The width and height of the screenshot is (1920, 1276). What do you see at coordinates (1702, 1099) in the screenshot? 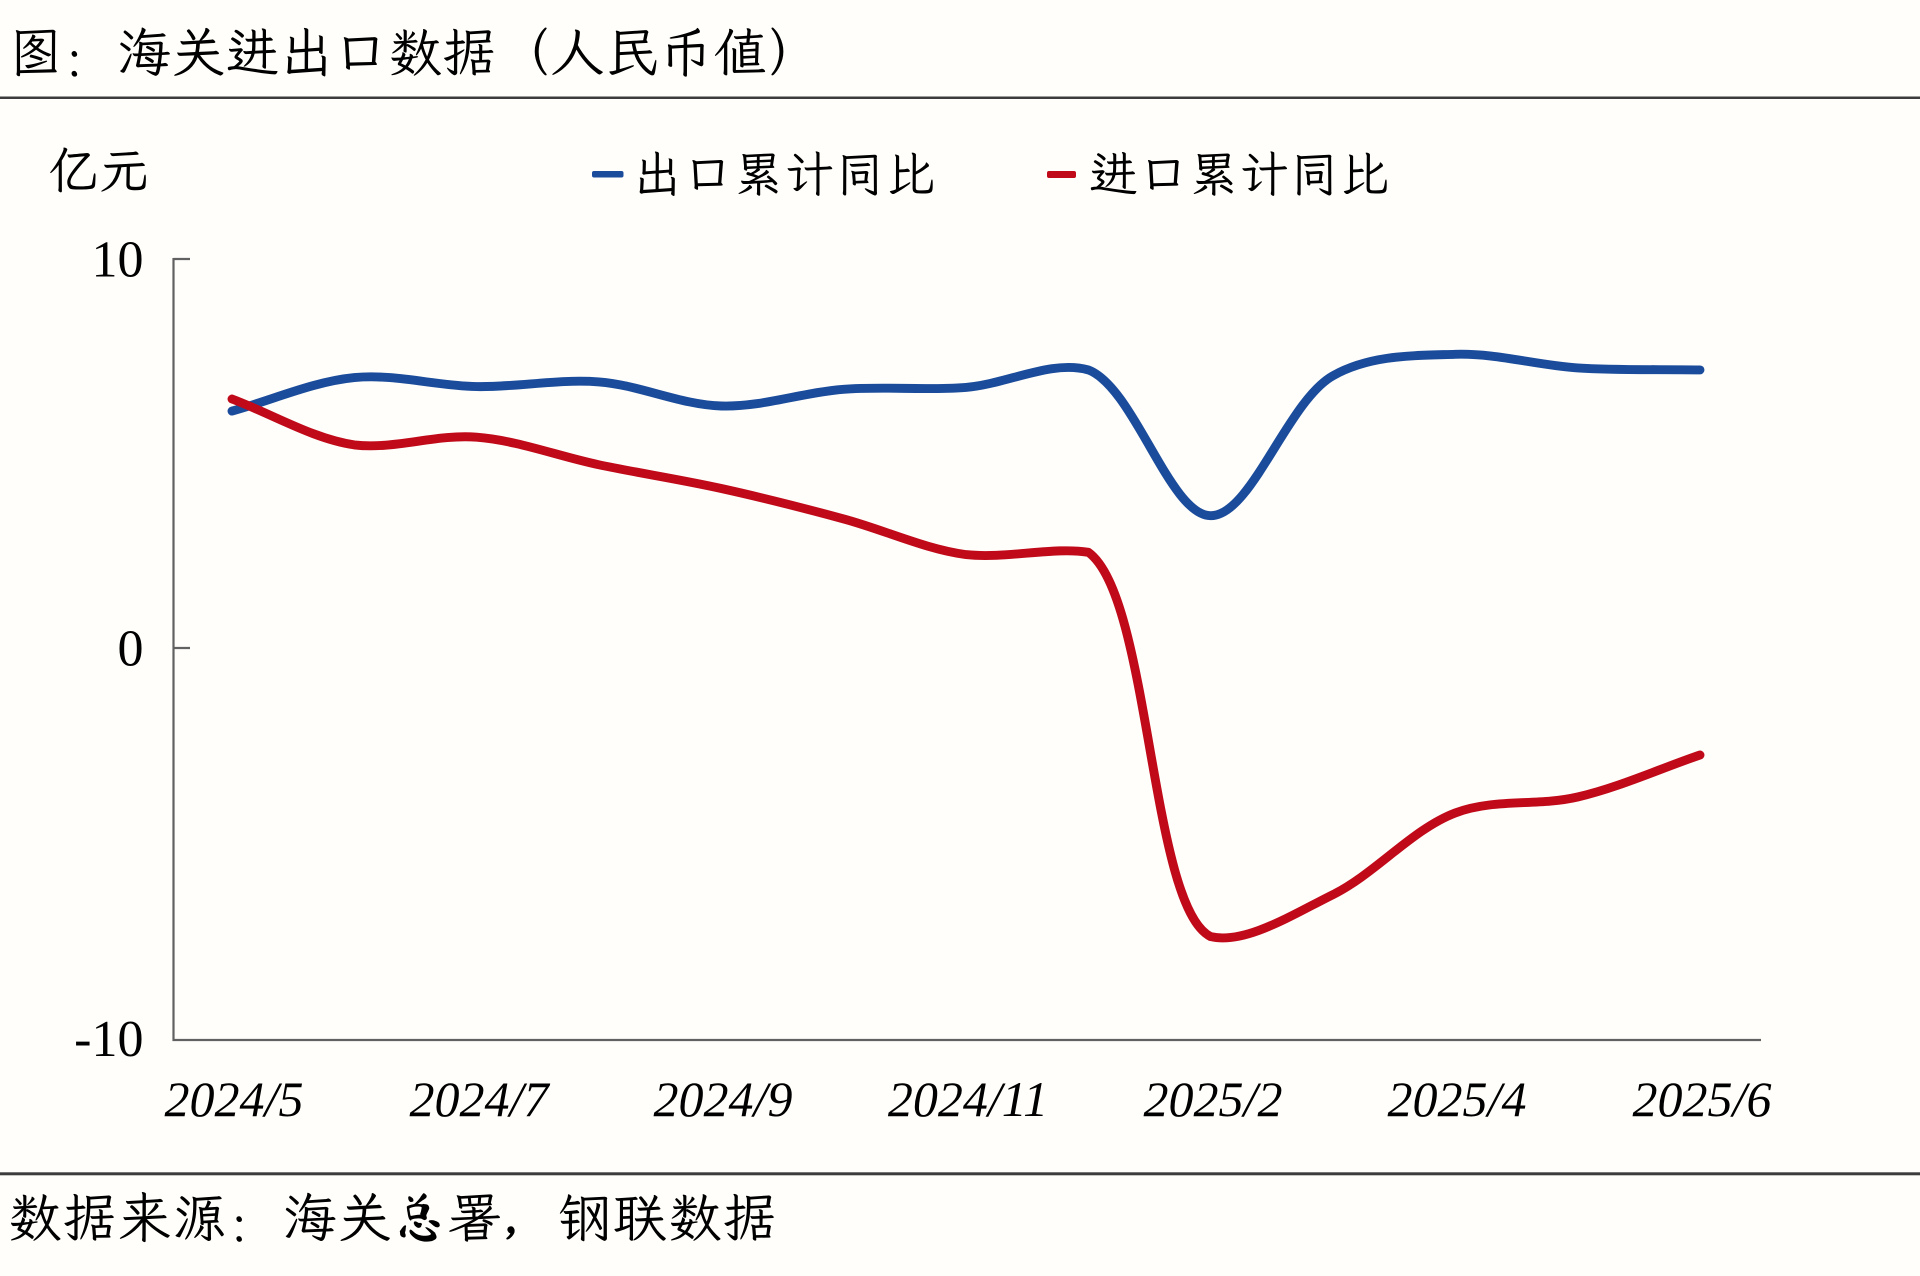
I see `svg-text: 2025/6` at bounding box center [1702, 1099].